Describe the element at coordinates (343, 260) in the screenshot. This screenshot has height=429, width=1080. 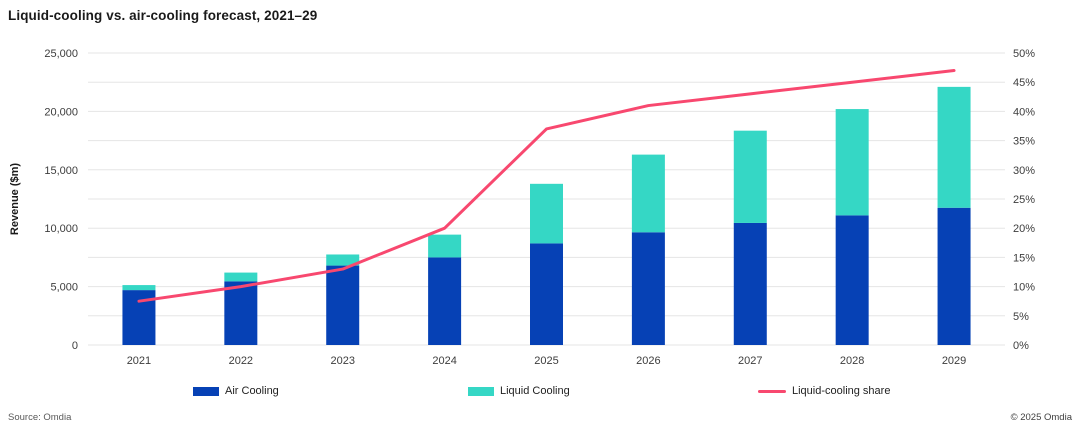
I see `bar-liquid-cooling-2023` at that location.